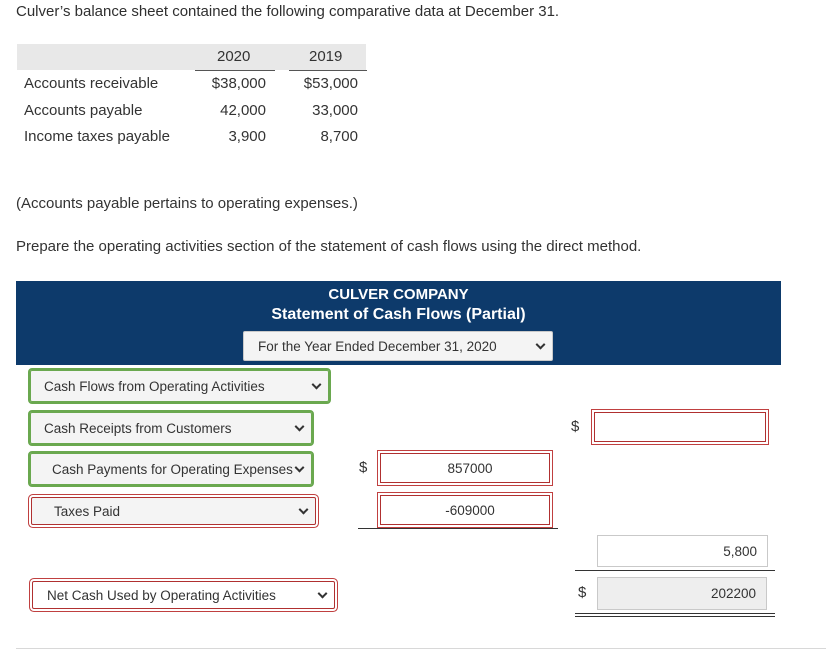 This screenshot has height=651, width=826. Describe the element at coordinates (154, 386) in the screenshot. I see `section-select-value: Cash Flows from Operating Activities` at that location.